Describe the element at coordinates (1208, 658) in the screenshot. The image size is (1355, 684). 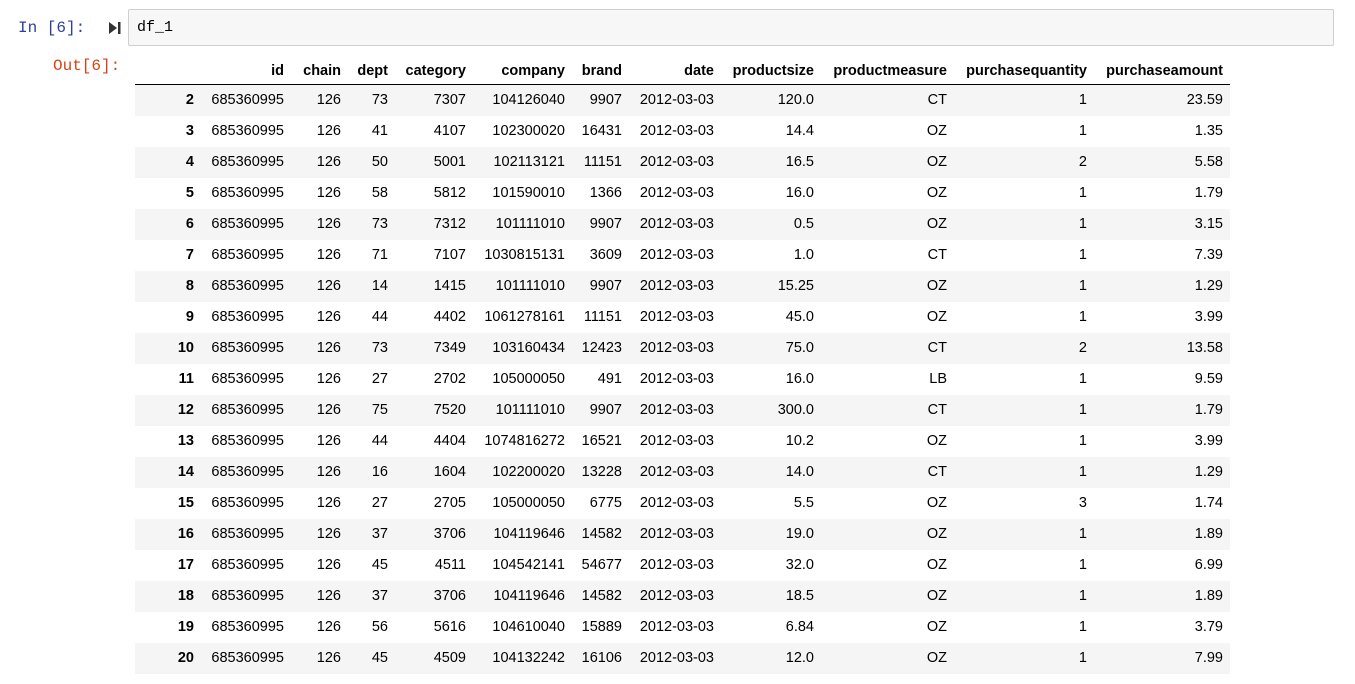
I see `table-cell-purchaseamount: 7.99` at that location.